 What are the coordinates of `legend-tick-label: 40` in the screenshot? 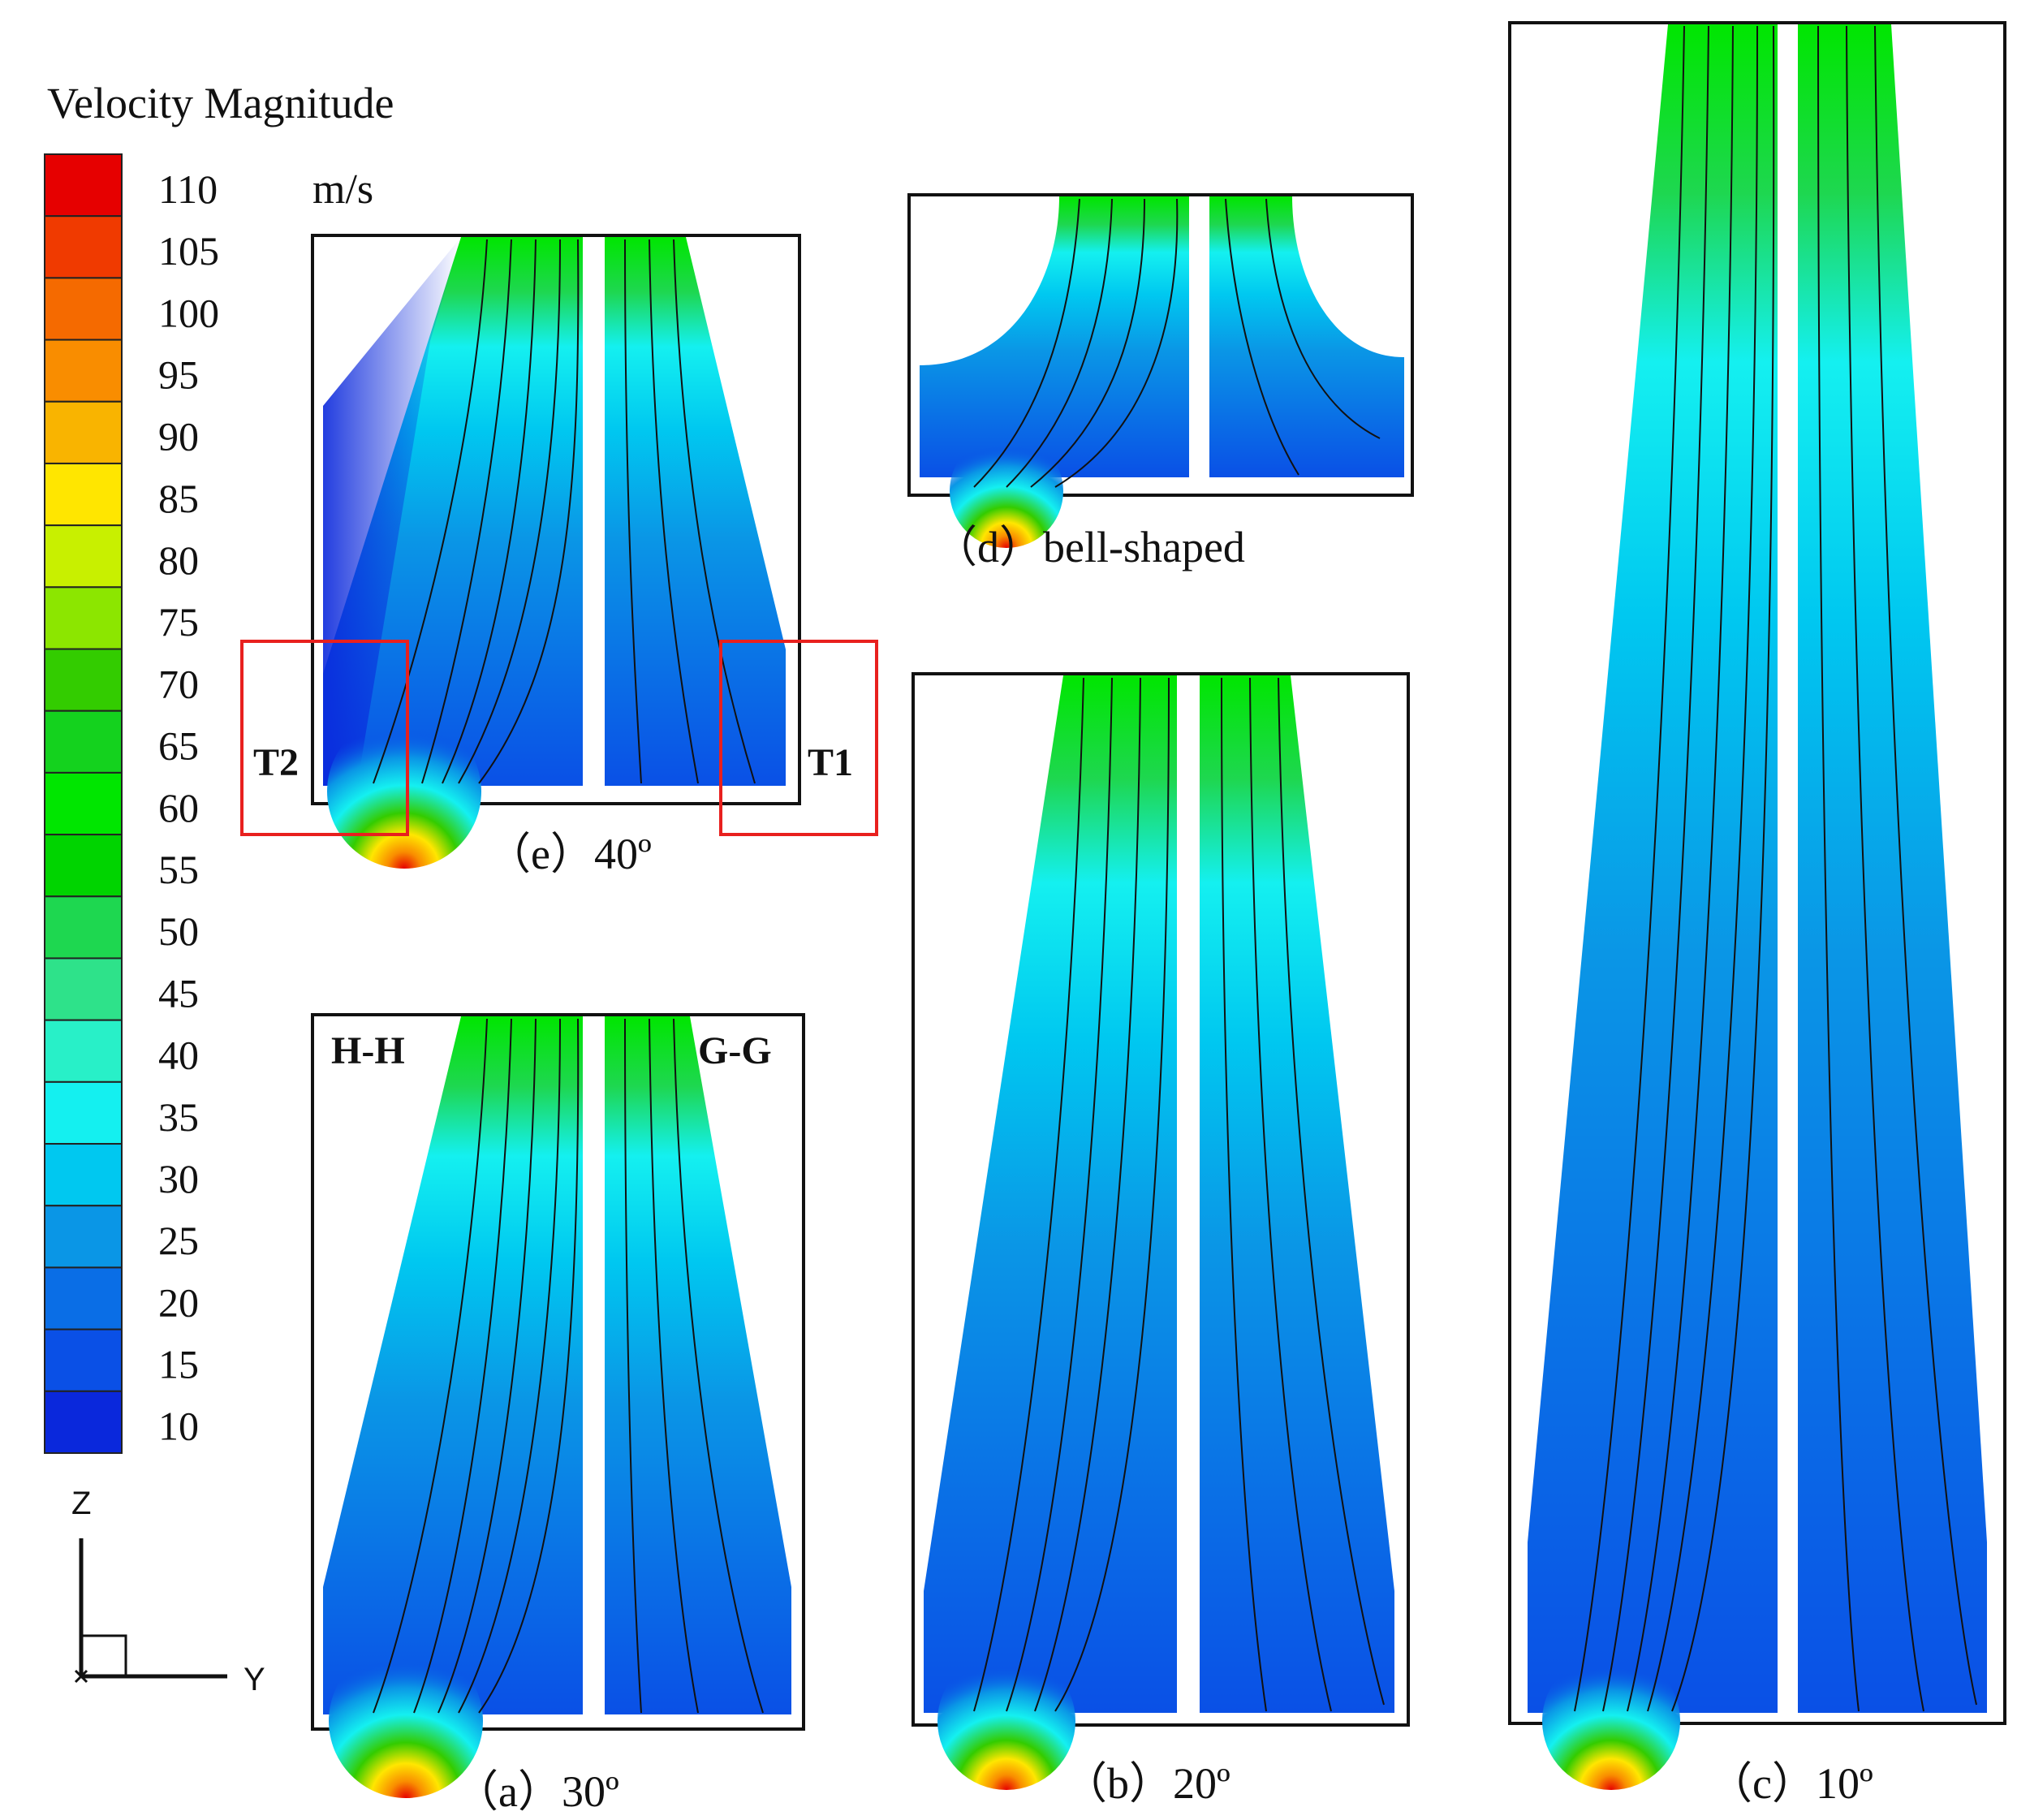 It's located at (178, 1055).